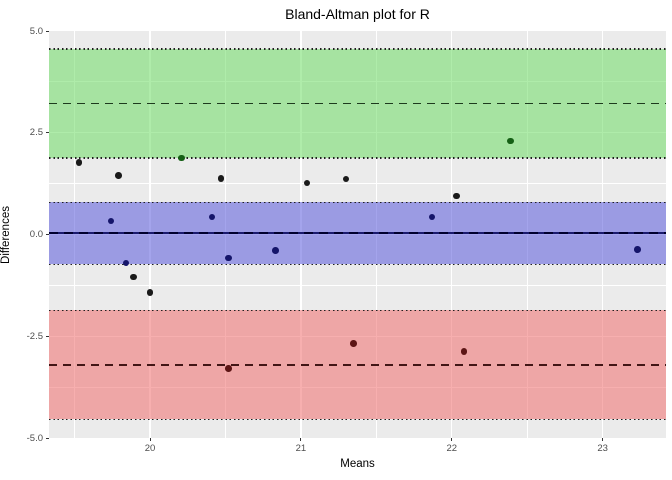 The image size is (672, 480). Describe the element at coordinates (6, 235) in the screenshot. I see `y-axis-title: Differences` at that location.